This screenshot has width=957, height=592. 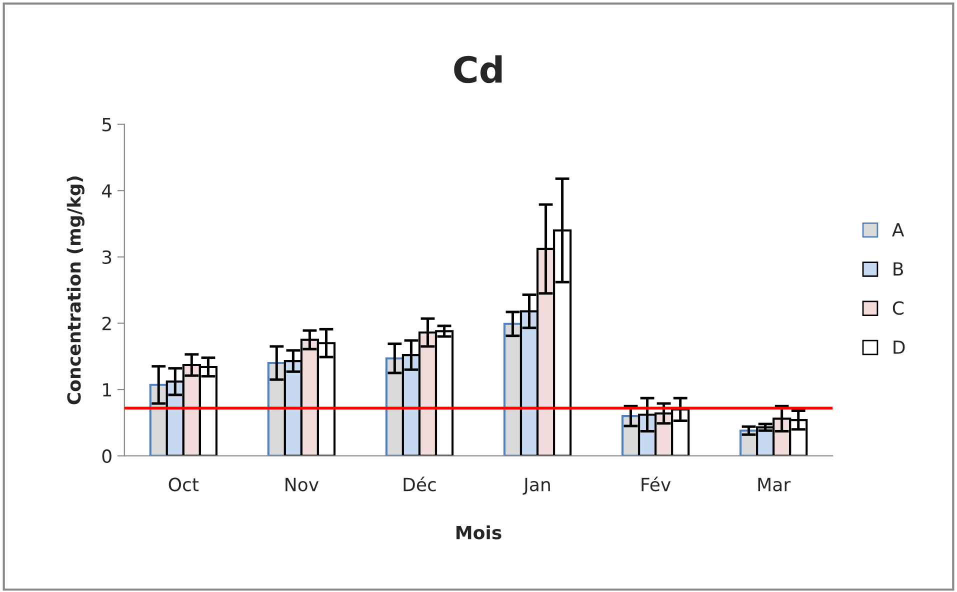 What do you see at coordinates (420, 484) in the screenshot?
I see `x-tick-label: Déc` at bounding box center [420, 484].